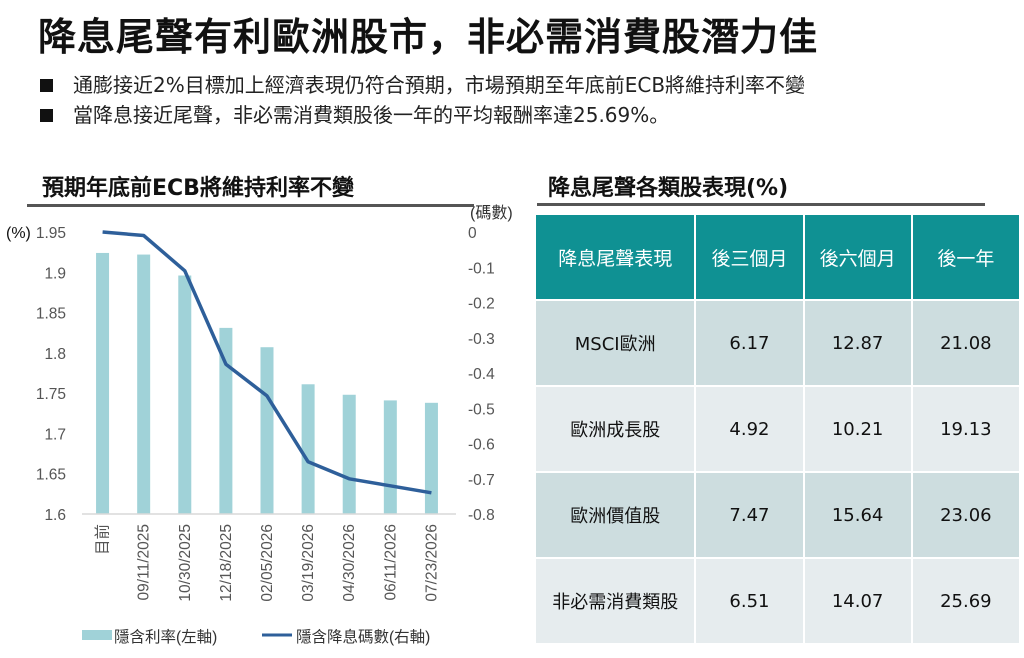 The image size is (1024, 658). What do you see at coordinates (481, 409) in the screenshot?
I see `right-axis-tick-label: -0.5` at bounding box center [481, 409].